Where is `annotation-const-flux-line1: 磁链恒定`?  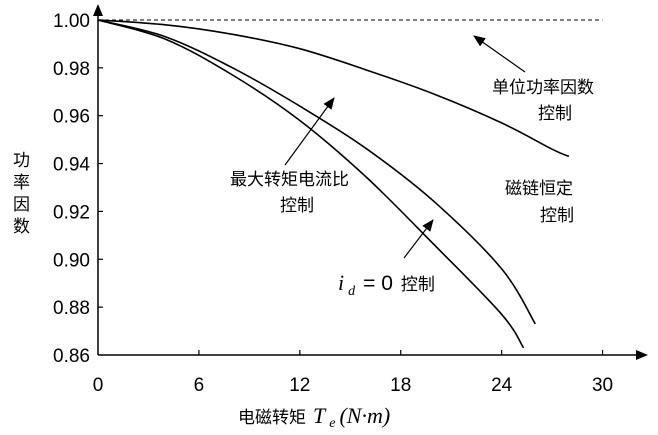 annotation-const-flux-line1: 磁链恒定 is located at coordinates (539, 189).